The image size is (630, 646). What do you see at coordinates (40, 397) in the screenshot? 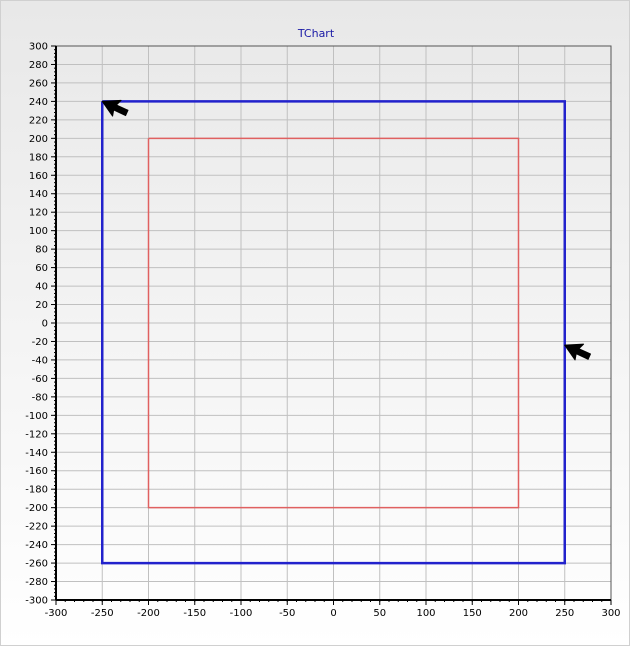
I see `y-tick-label: -80` at bounding box center [40, 397].